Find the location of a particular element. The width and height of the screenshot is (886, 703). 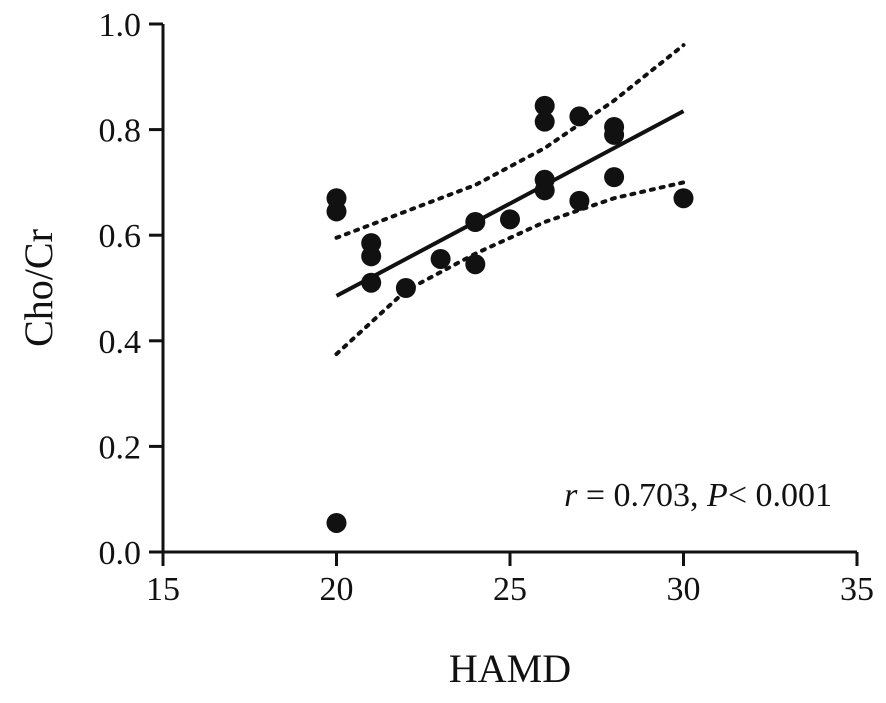

y-tick-label-0.0: 0.0 is located at coordinates (120, 553).